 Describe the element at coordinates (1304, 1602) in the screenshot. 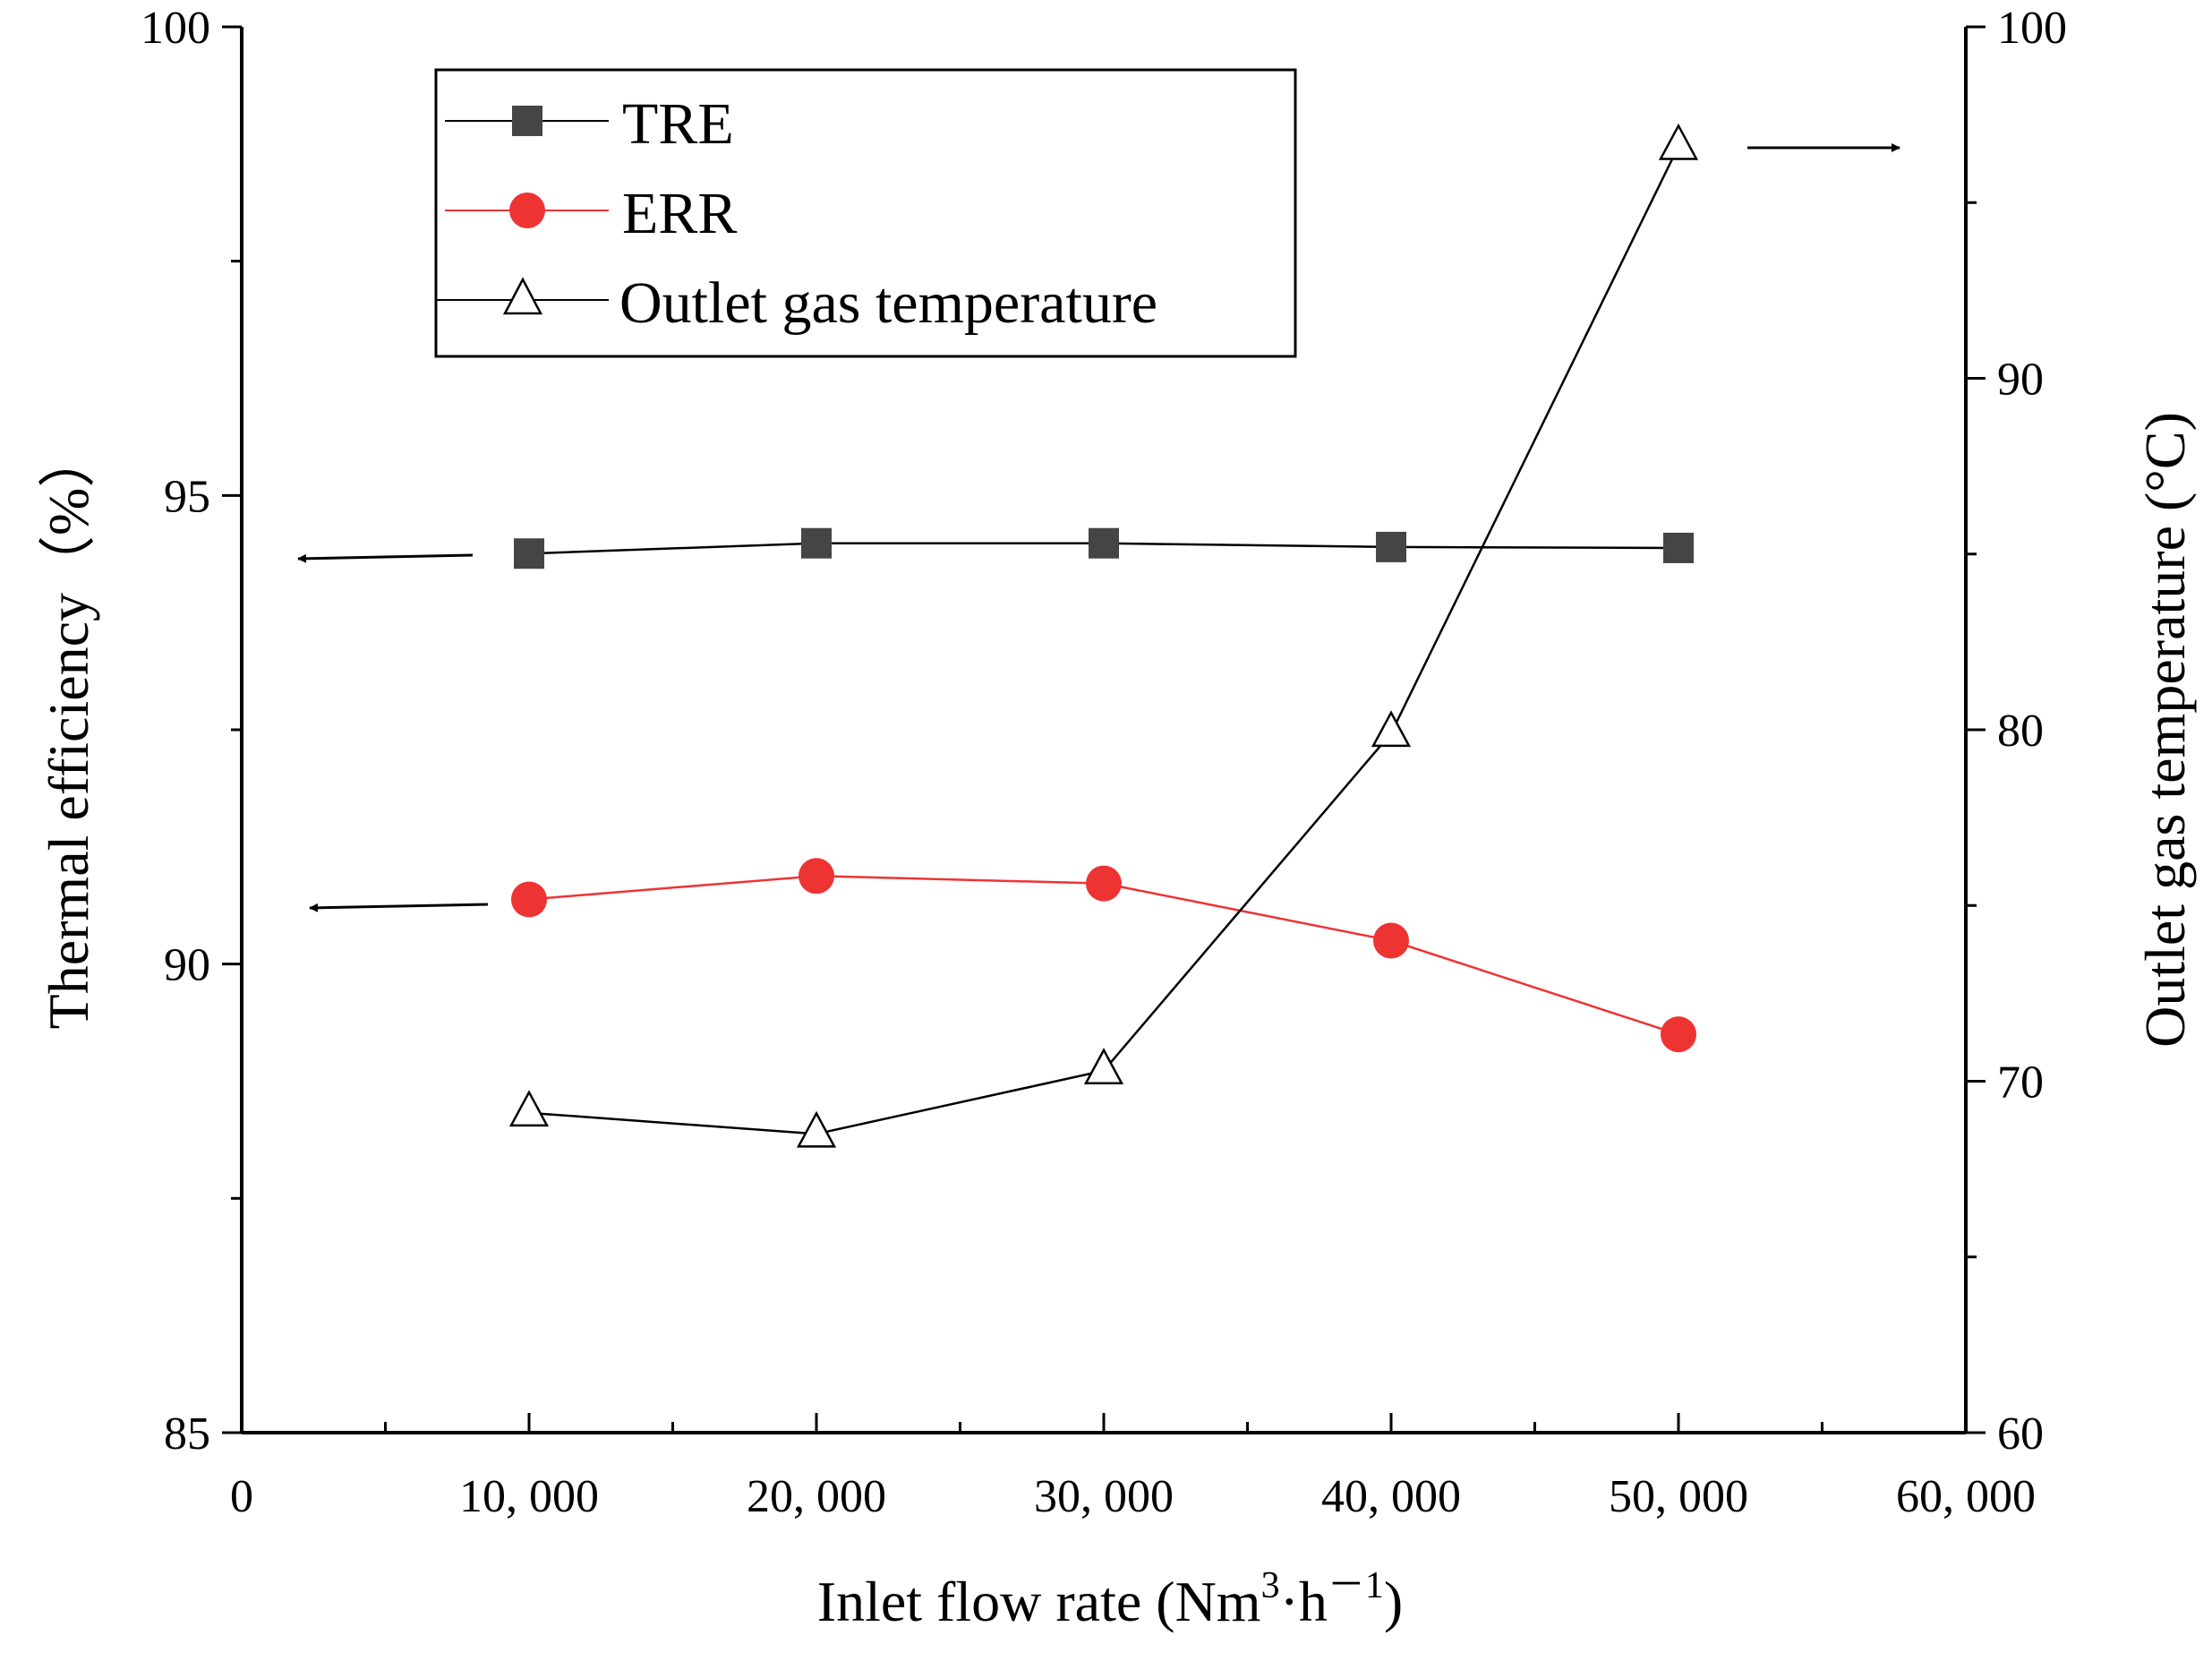

I see `x-axis-title-mid: ·h` at that location.